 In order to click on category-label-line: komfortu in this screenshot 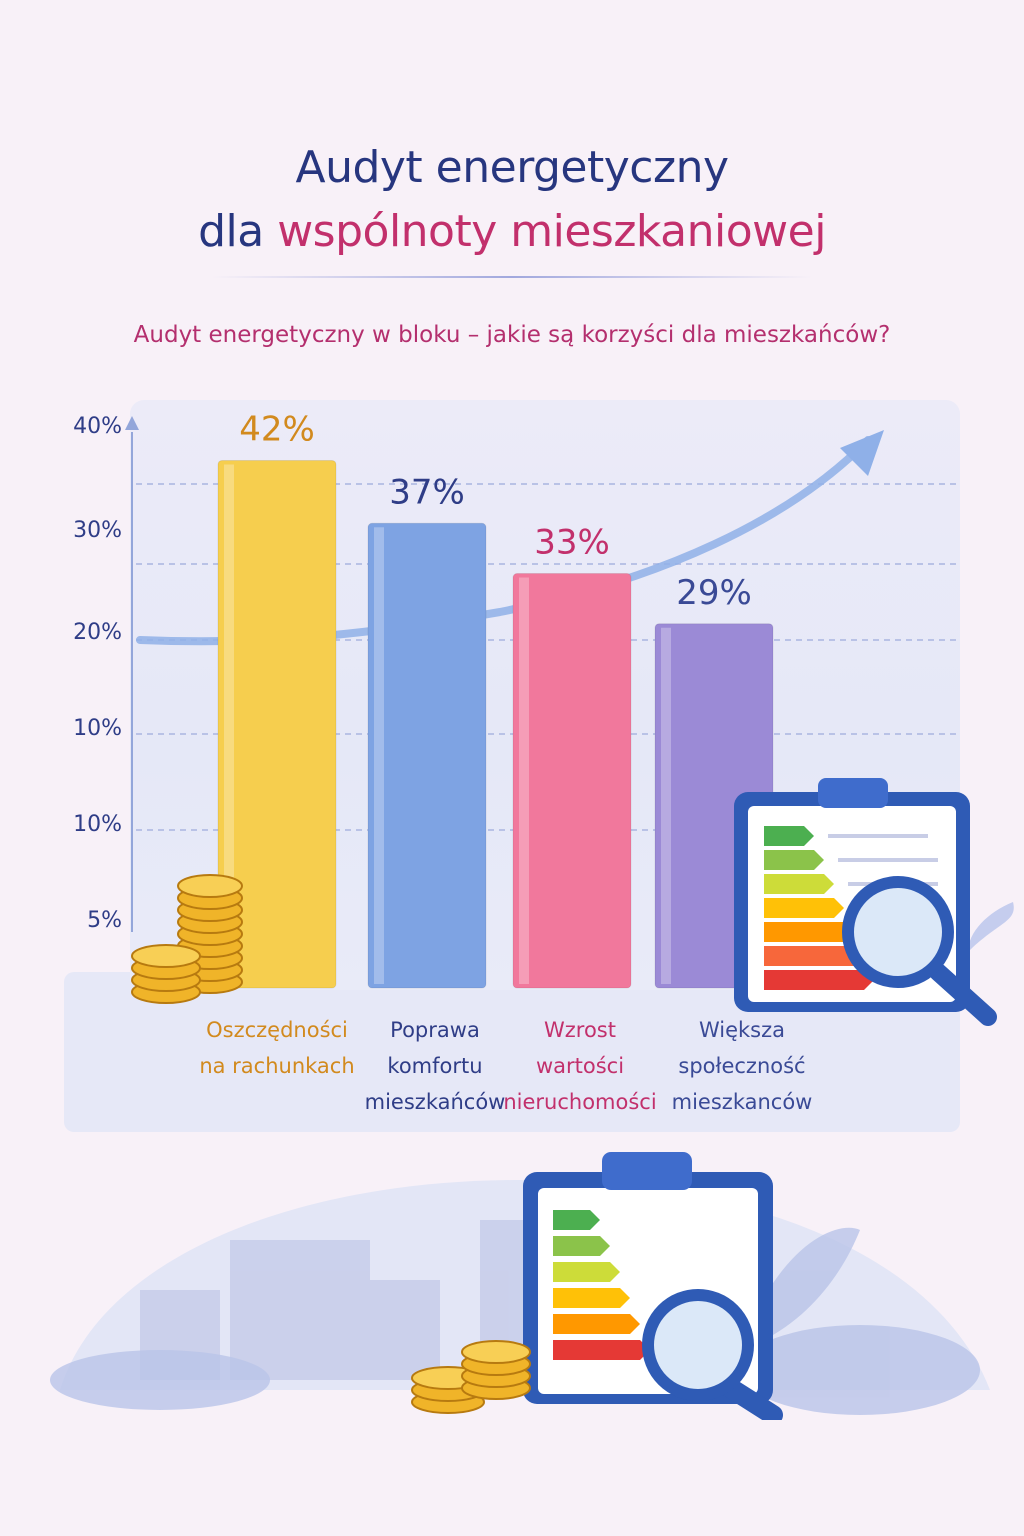, I will do `click(435, 1066)`.